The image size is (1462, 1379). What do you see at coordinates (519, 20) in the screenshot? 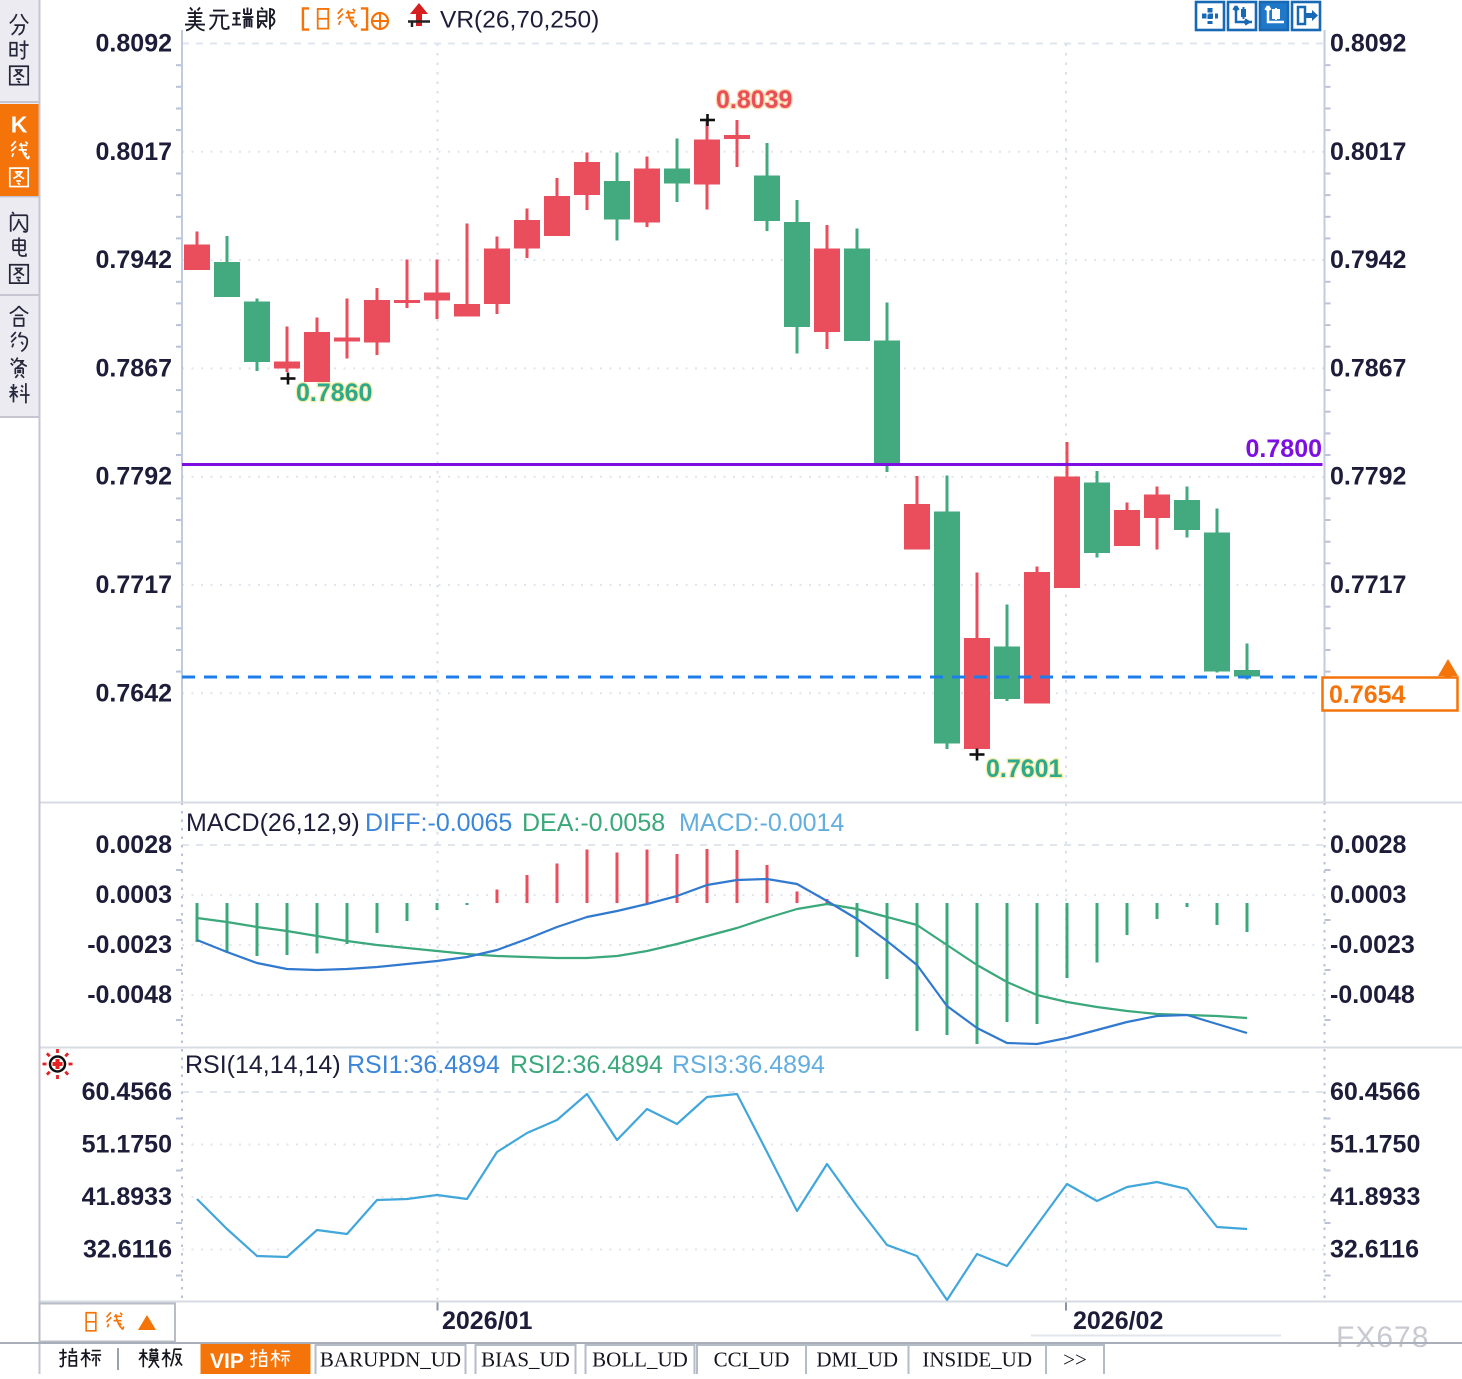
I see `svg-text: VR(26,70,250)` at bounding box center [519, 20].